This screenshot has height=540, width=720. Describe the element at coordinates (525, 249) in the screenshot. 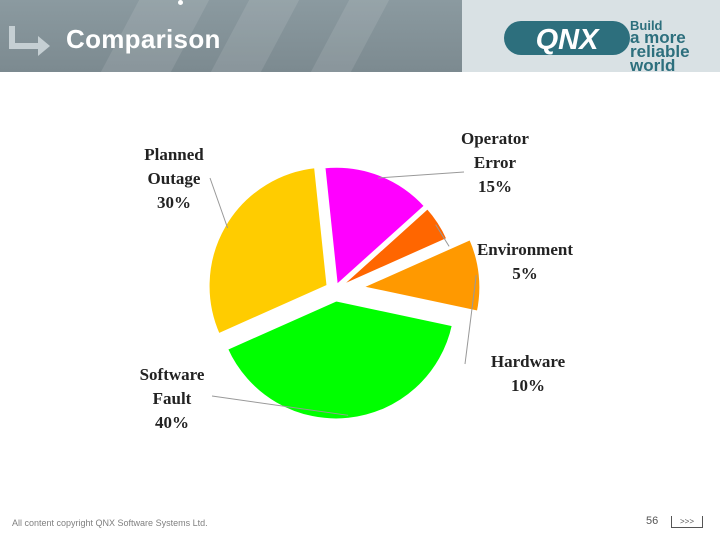

I see `slice-label-line: Environment` at that location.